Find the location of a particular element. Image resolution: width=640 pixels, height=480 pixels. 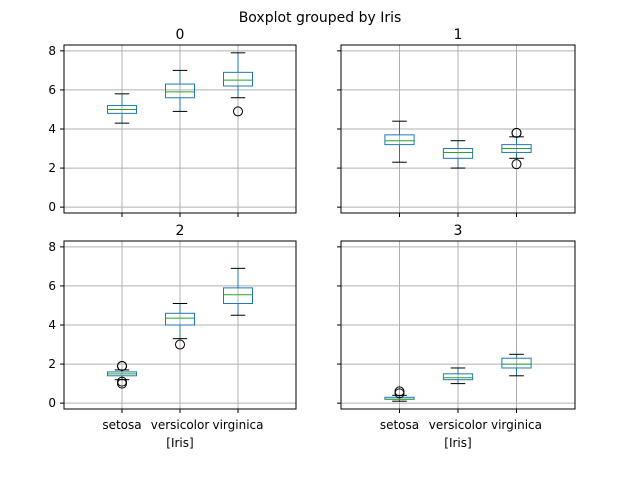

subplot-title: 3 is located at coordinates (458, 231).